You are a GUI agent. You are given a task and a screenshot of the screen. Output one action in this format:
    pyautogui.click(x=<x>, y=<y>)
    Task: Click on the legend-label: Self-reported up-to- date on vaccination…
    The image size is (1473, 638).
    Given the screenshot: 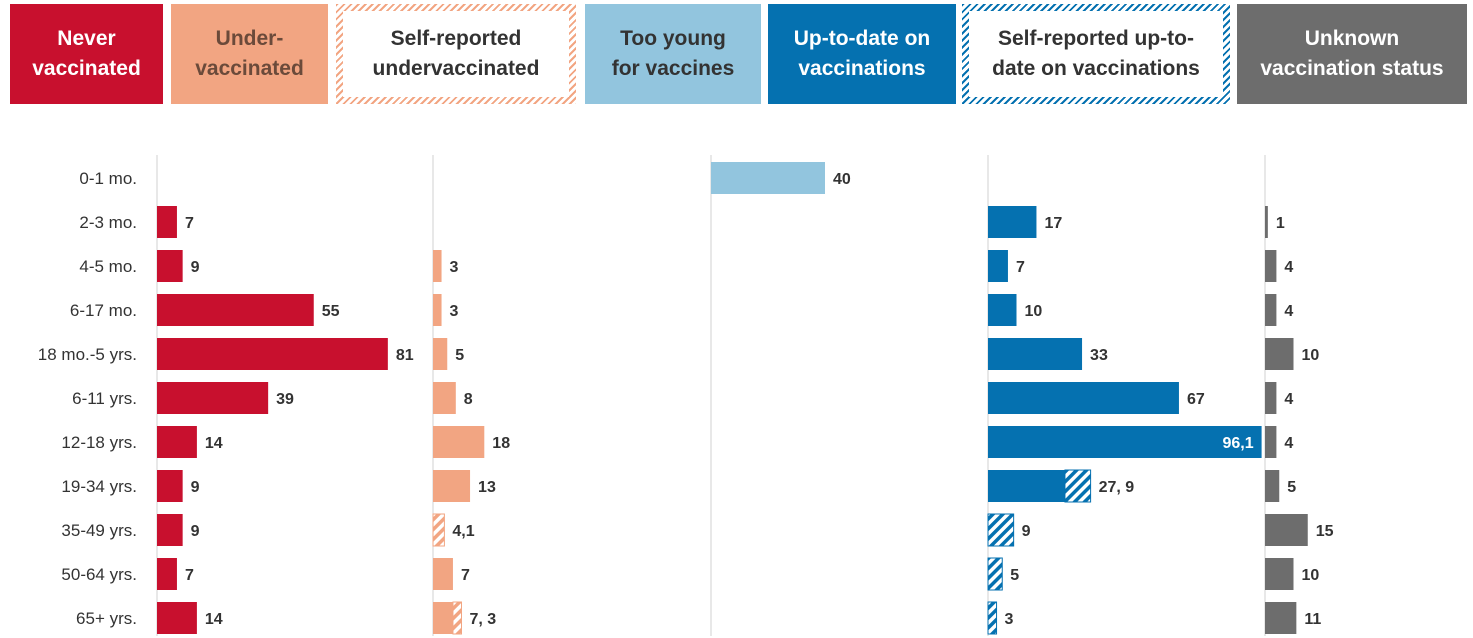 What is the action you would take?
    pyautogui.click(x=1096, y=53)
    